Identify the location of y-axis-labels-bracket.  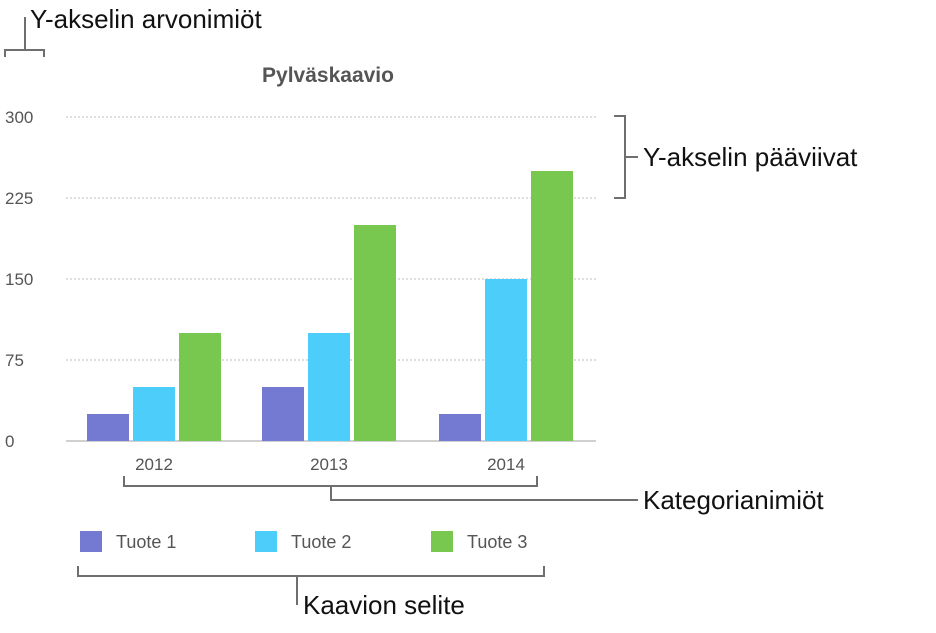
(24, 37).